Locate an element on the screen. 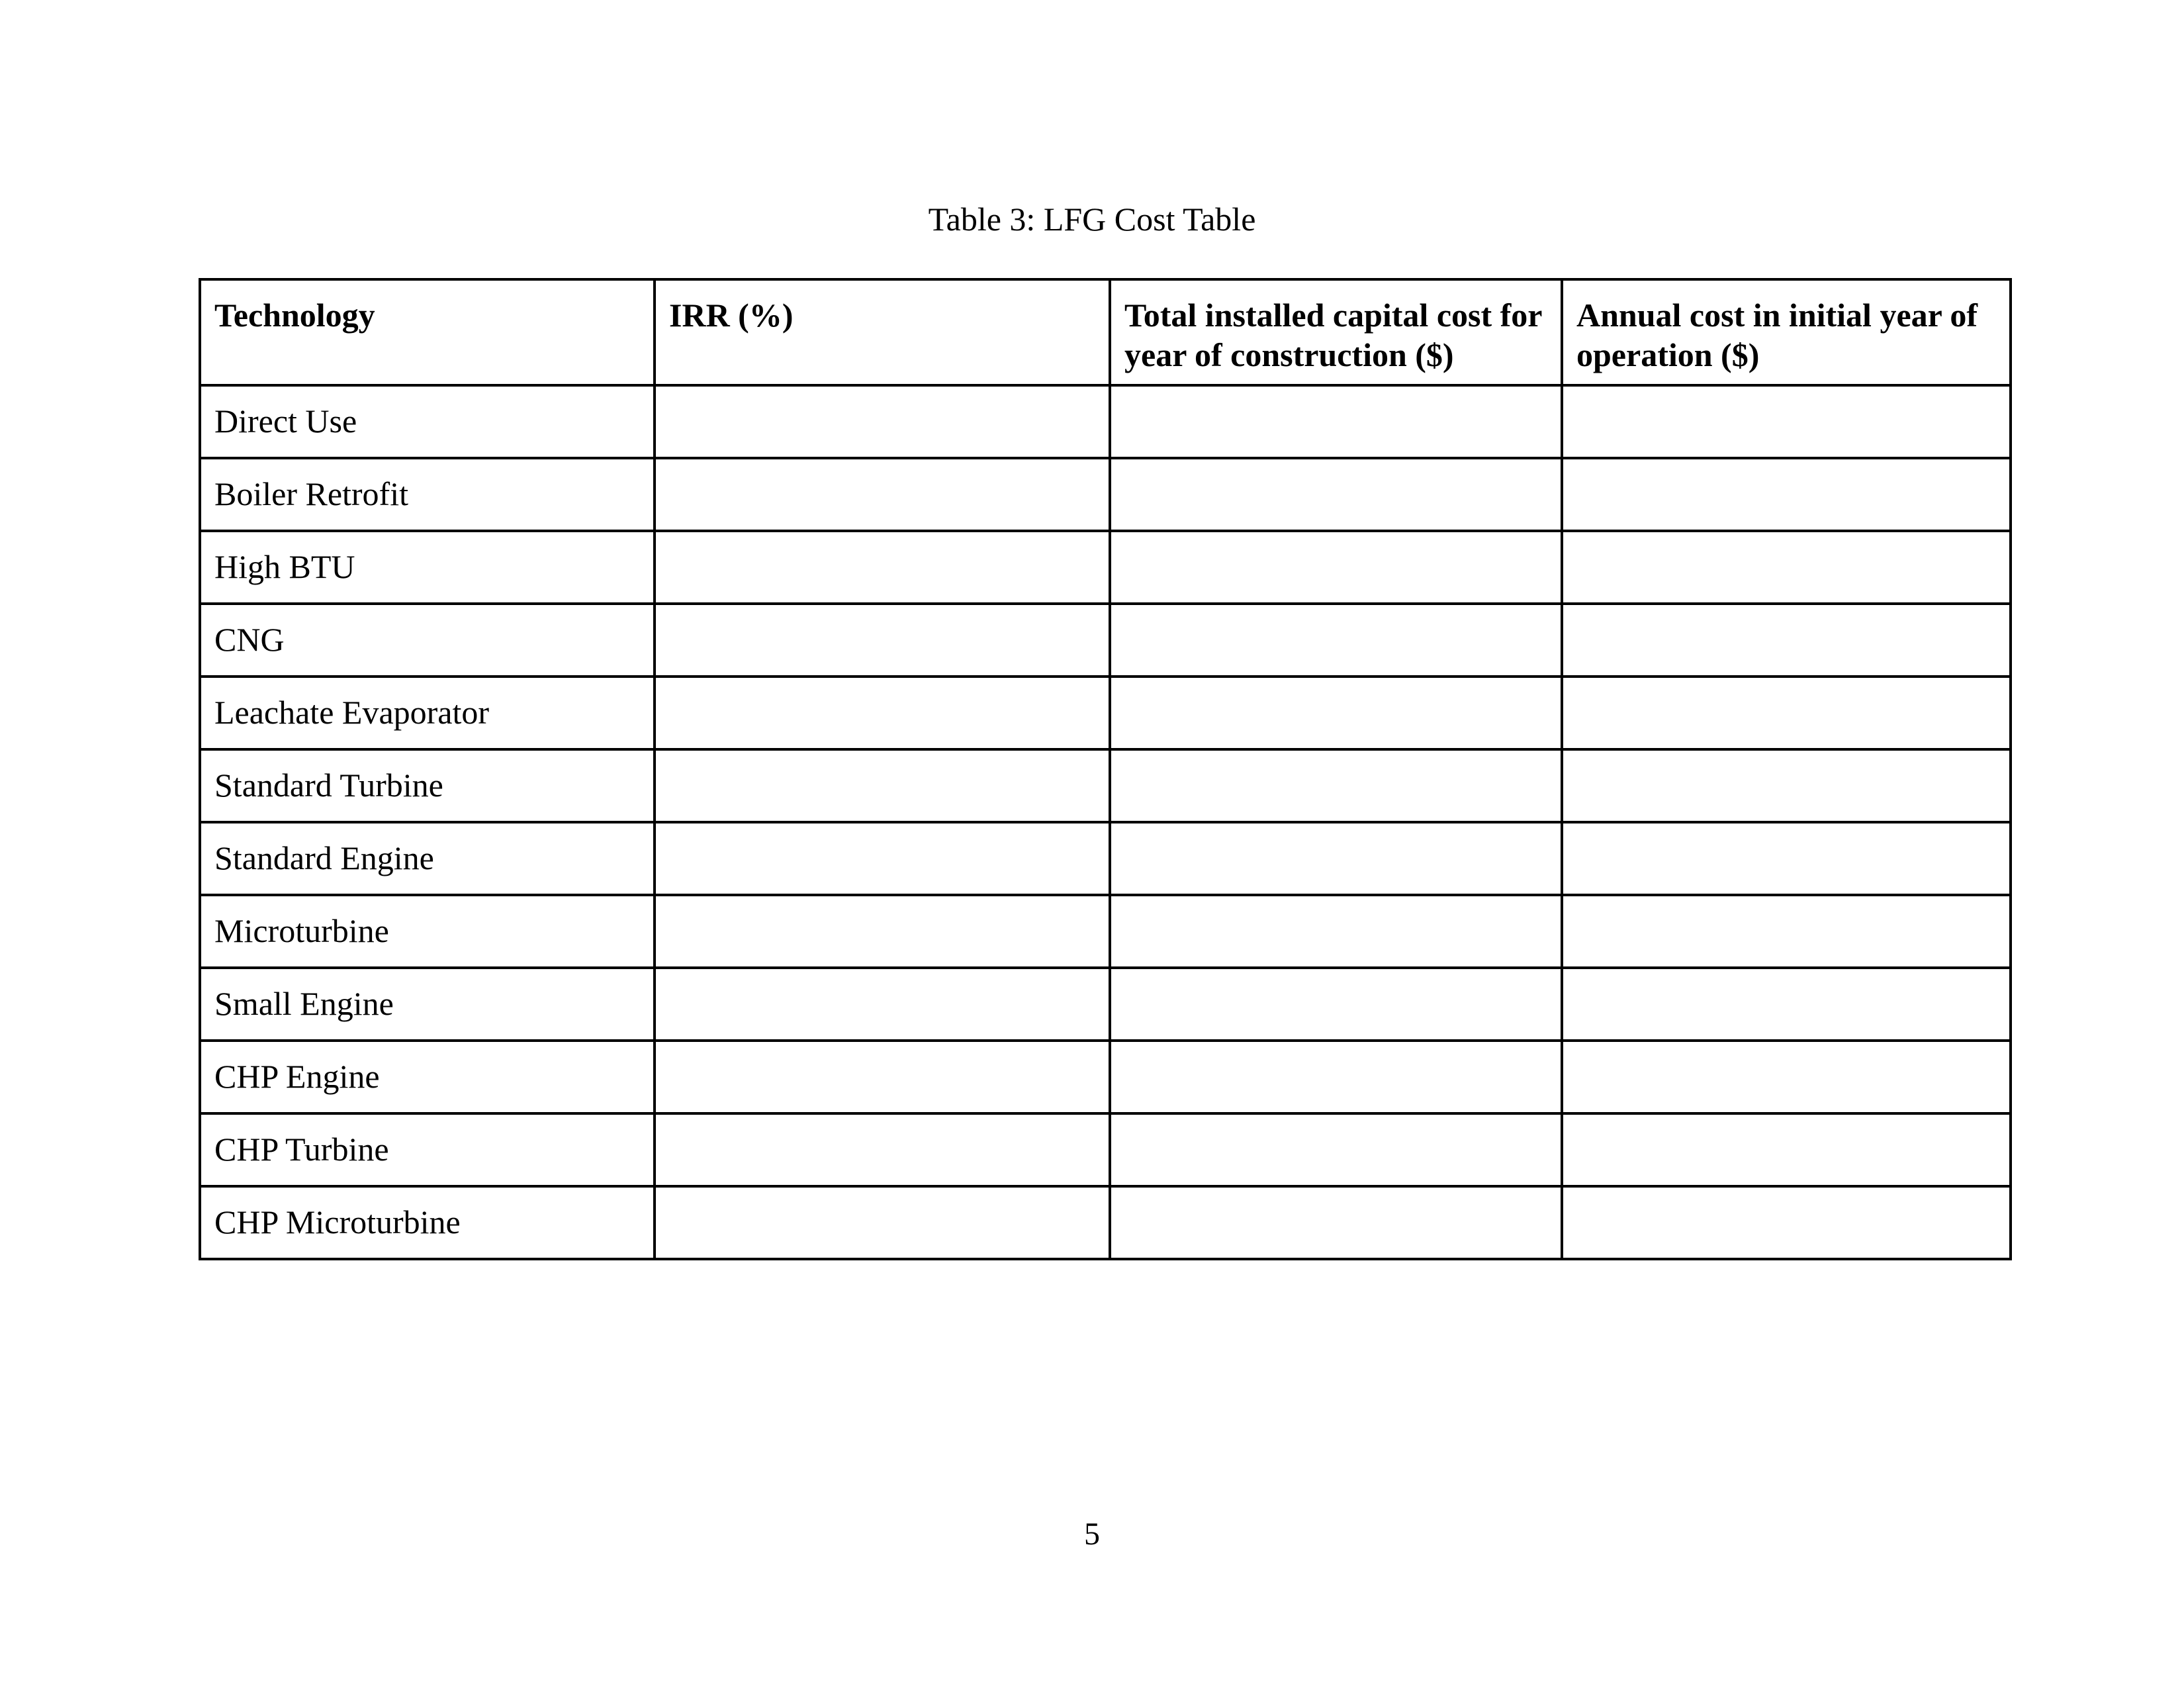 This screenshot has width=2184, height=1688. table-row: CNG is located at coordinates (1105, 640).